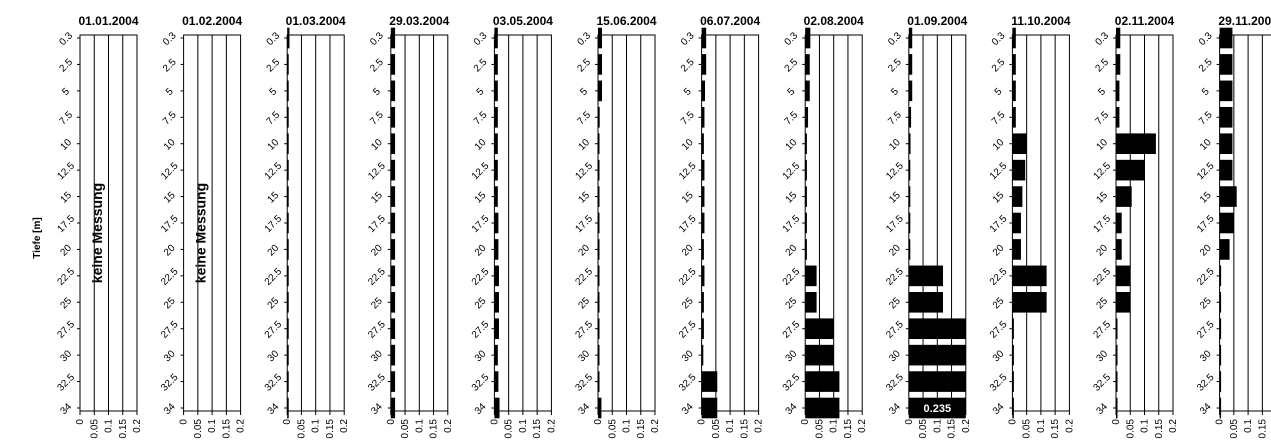 The height and width of the screenshot is (446, 1271). Describe the element at coordinates (170, 92) in the screenshot. I see `y-tick-label: 5` at that location.